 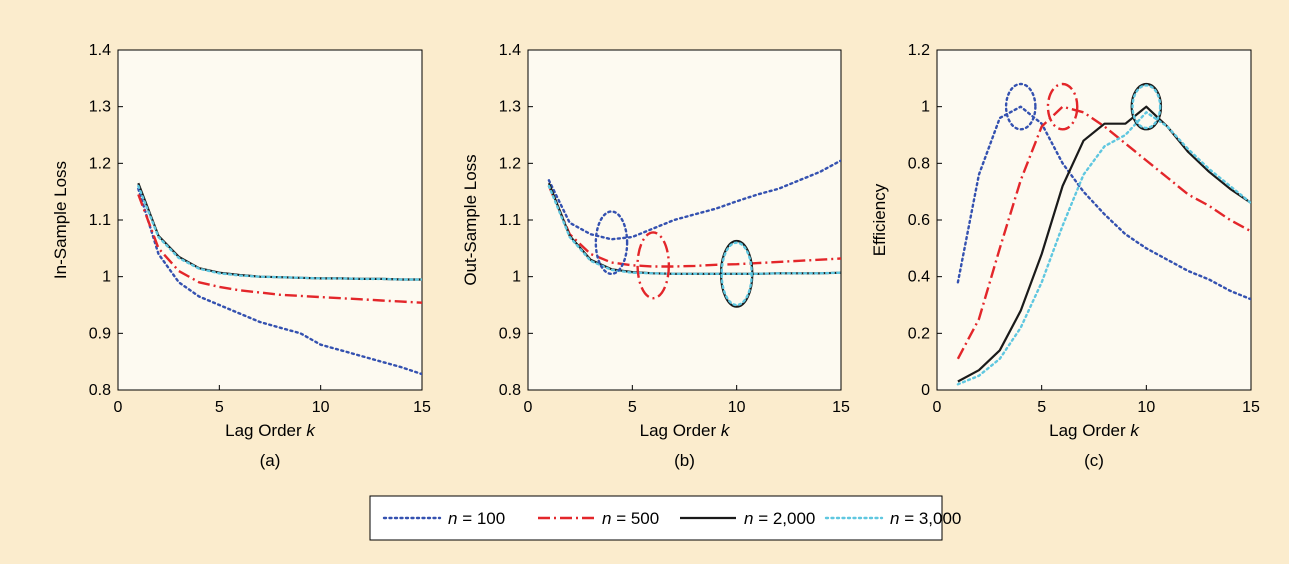 What do you see at coordinates (737, 407) in the screenshot?
I see `panel-b-xtick-label-2: 10` at bounding box center [737, 407].